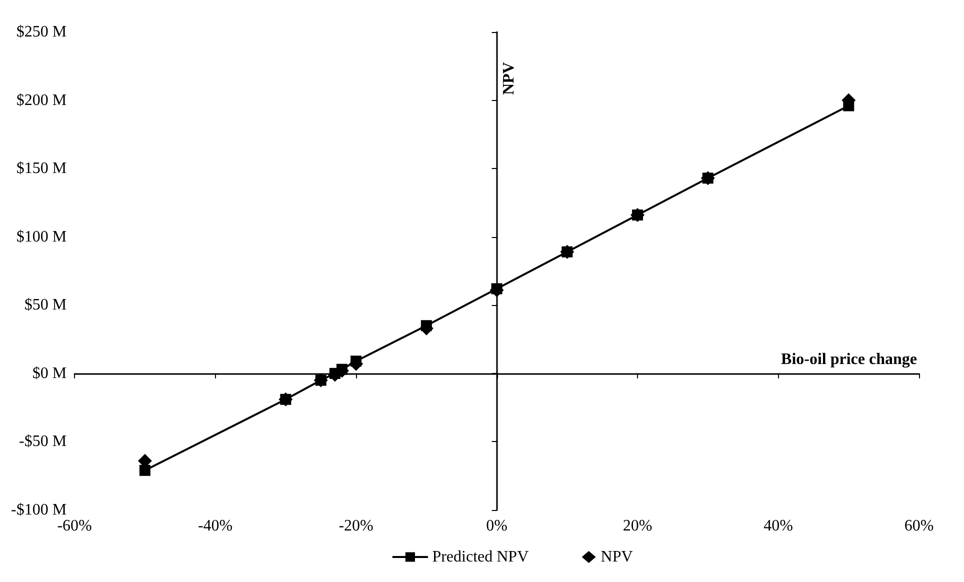 Image resolution: width=964 pixels, height=582 pixels. What do you see at coordinates (637, 526) in the screenshot?
I see `x-tick-label: 20%` at bounding box center [637, 526].